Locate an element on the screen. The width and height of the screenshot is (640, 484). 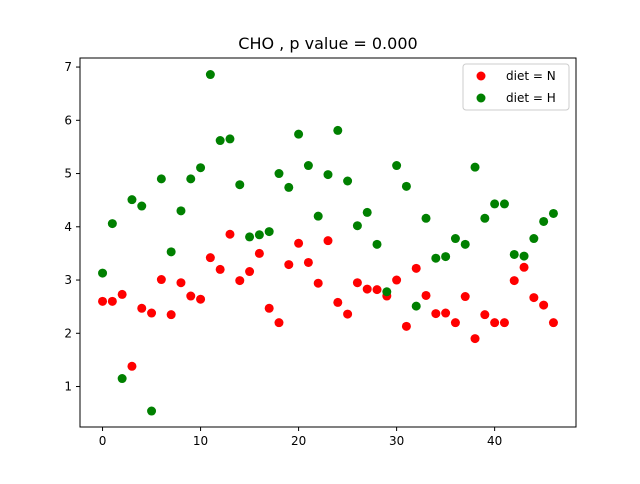
legend-label: diet = H is located at coordinates (531, 98).